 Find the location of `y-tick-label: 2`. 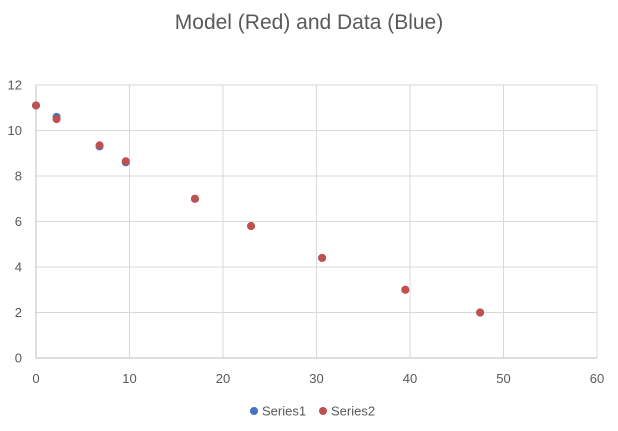

y-tick-label: 2 is located at coordinates (18, 312).